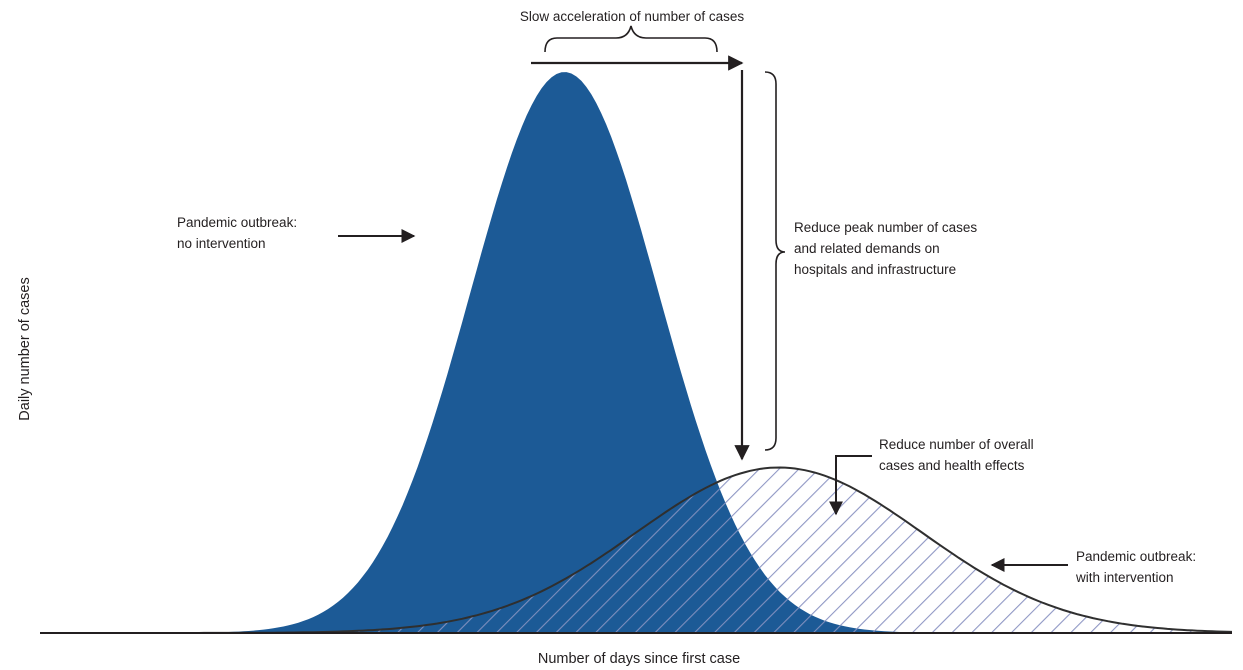  What do you see at coordinates (956, 444) in the screenshot?
I see `reduce-overall-label-line: Reduce number of overall` at bounding box center [956, 444].